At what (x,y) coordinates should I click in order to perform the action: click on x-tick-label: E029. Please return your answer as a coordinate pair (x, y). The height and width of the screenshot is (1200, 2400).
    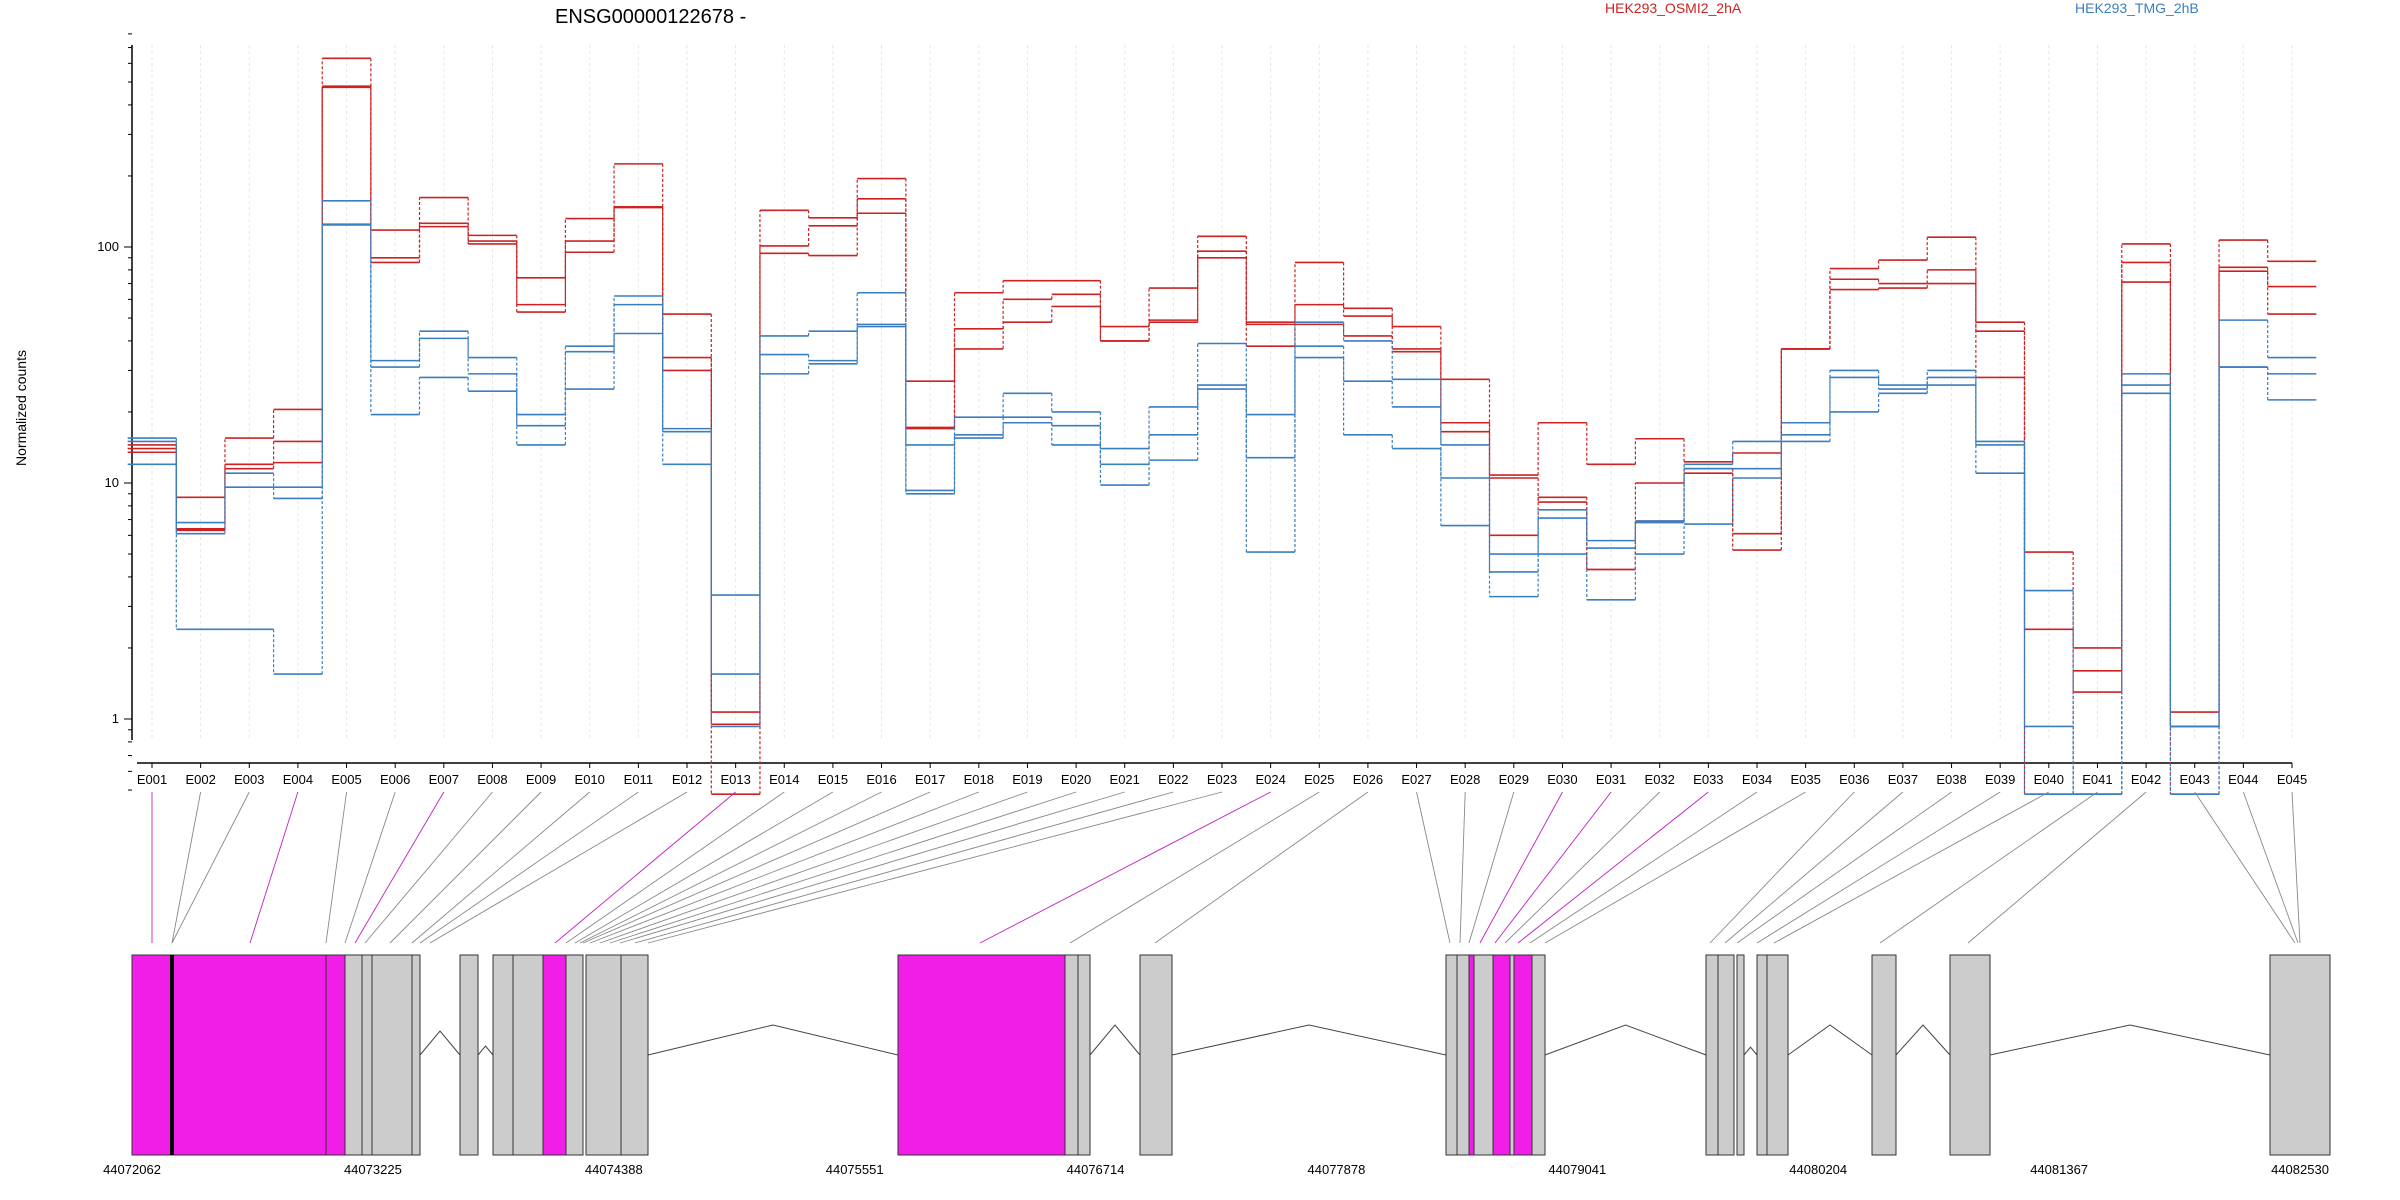
    Looking at the image, I should click on (1514, 779).